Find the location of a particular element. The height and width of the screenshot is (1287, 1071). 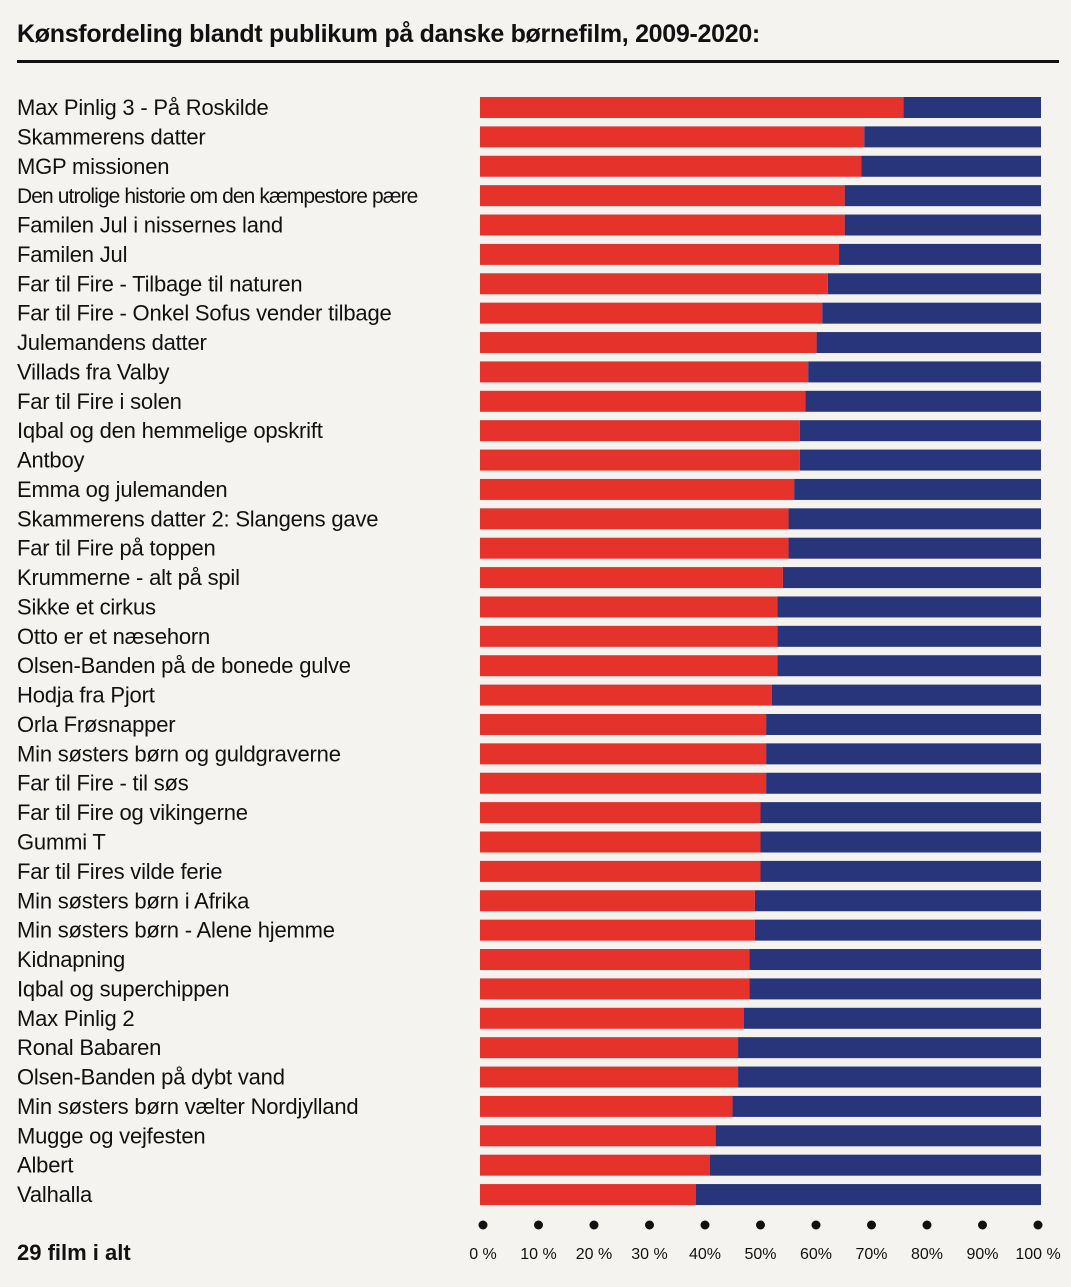

category-label: Max Pinlig 3 - På Roskilde is located at coordinates (143, 107).